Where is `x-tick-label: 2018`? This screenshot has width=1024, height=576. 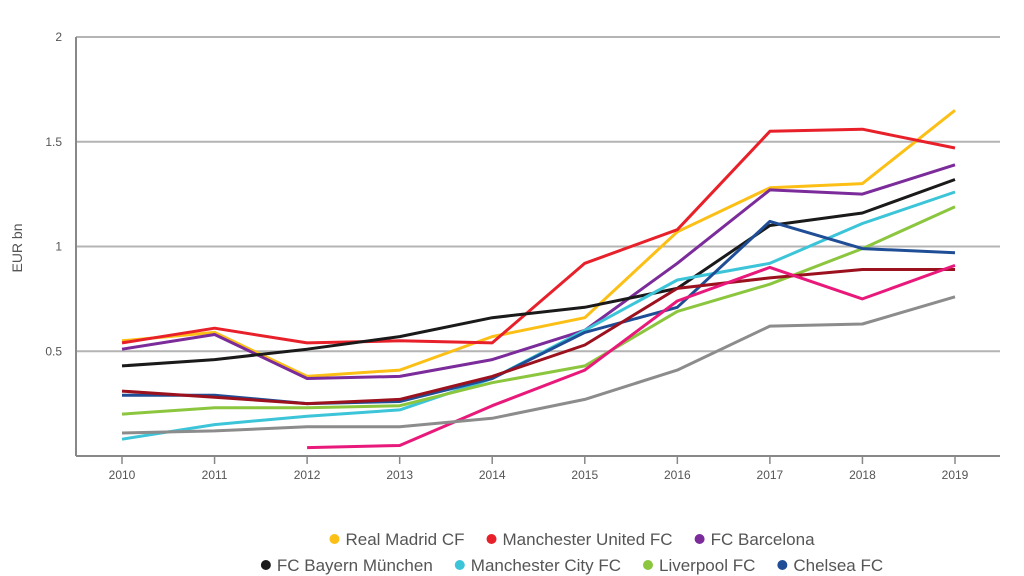 x-tick-label: 2018 is located at coordinates (862, 475).